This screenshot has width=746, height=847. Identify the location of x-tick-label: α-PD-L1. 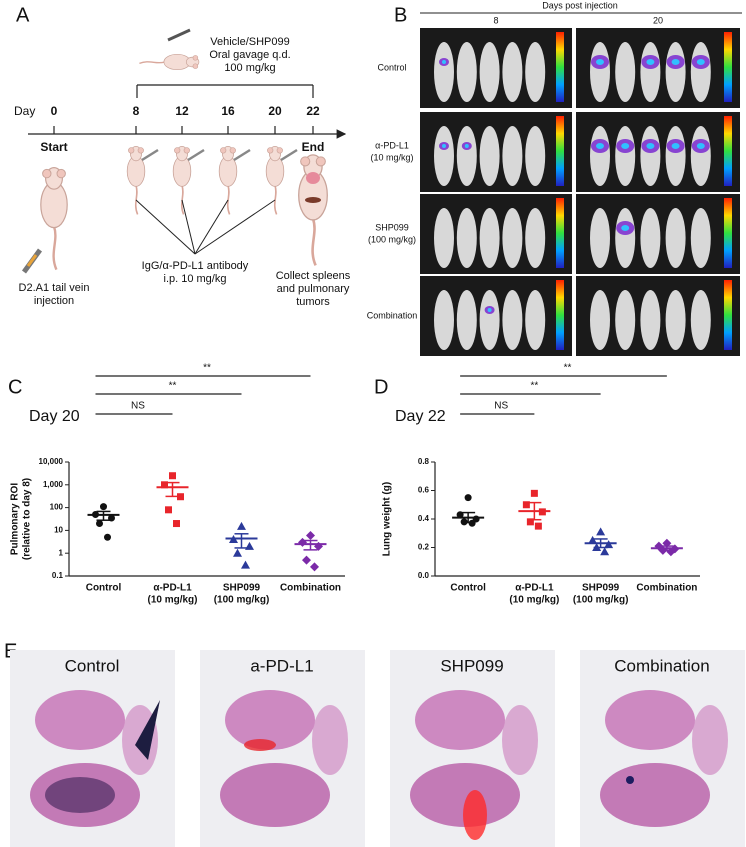
(534, 588).